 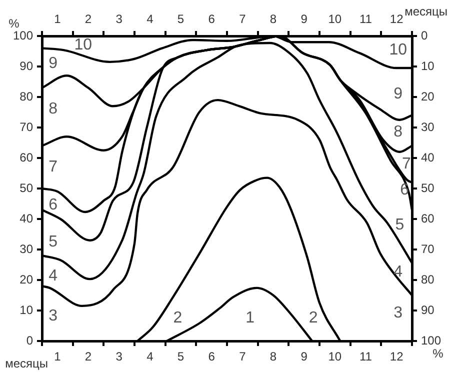 What do you see at coordinates (23, 35) in the screenshot?
I see `y-tick-label: 100` at bounding box center [23, 35].